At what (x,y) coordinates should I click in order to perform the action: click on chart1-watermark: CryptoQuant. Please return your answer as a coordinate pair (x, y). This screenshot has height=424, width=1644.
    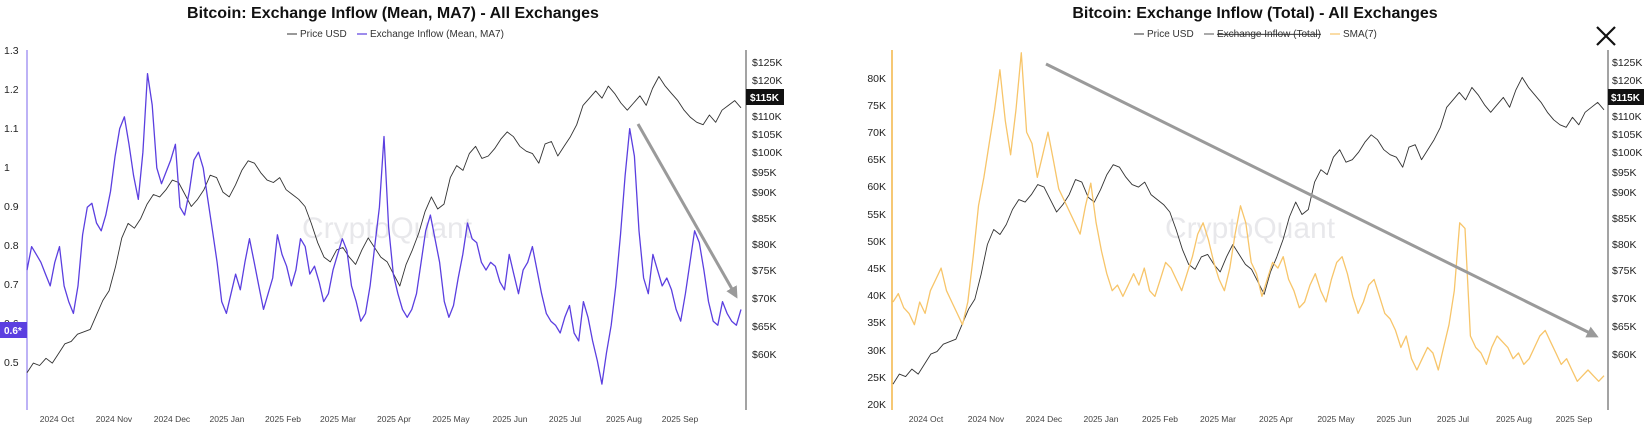
    Looking at the image, I should click on (387, 228).